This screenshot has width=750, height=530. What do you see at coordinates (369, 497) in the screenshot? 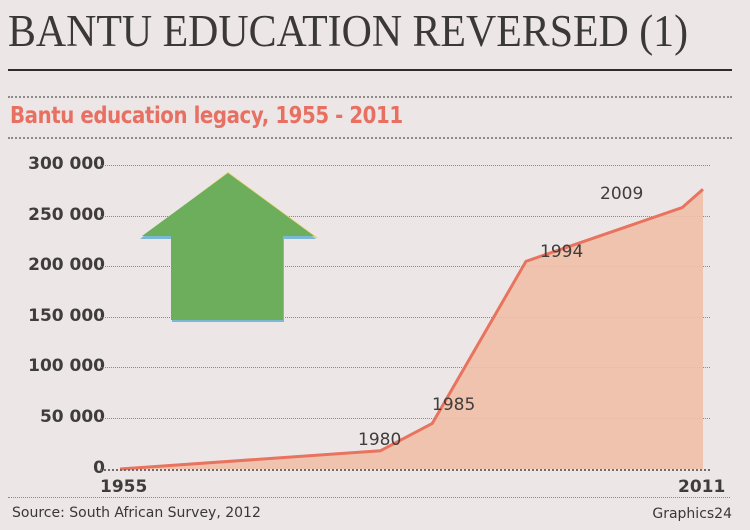
I see `footer-rule` at bounding box center [369, 497].